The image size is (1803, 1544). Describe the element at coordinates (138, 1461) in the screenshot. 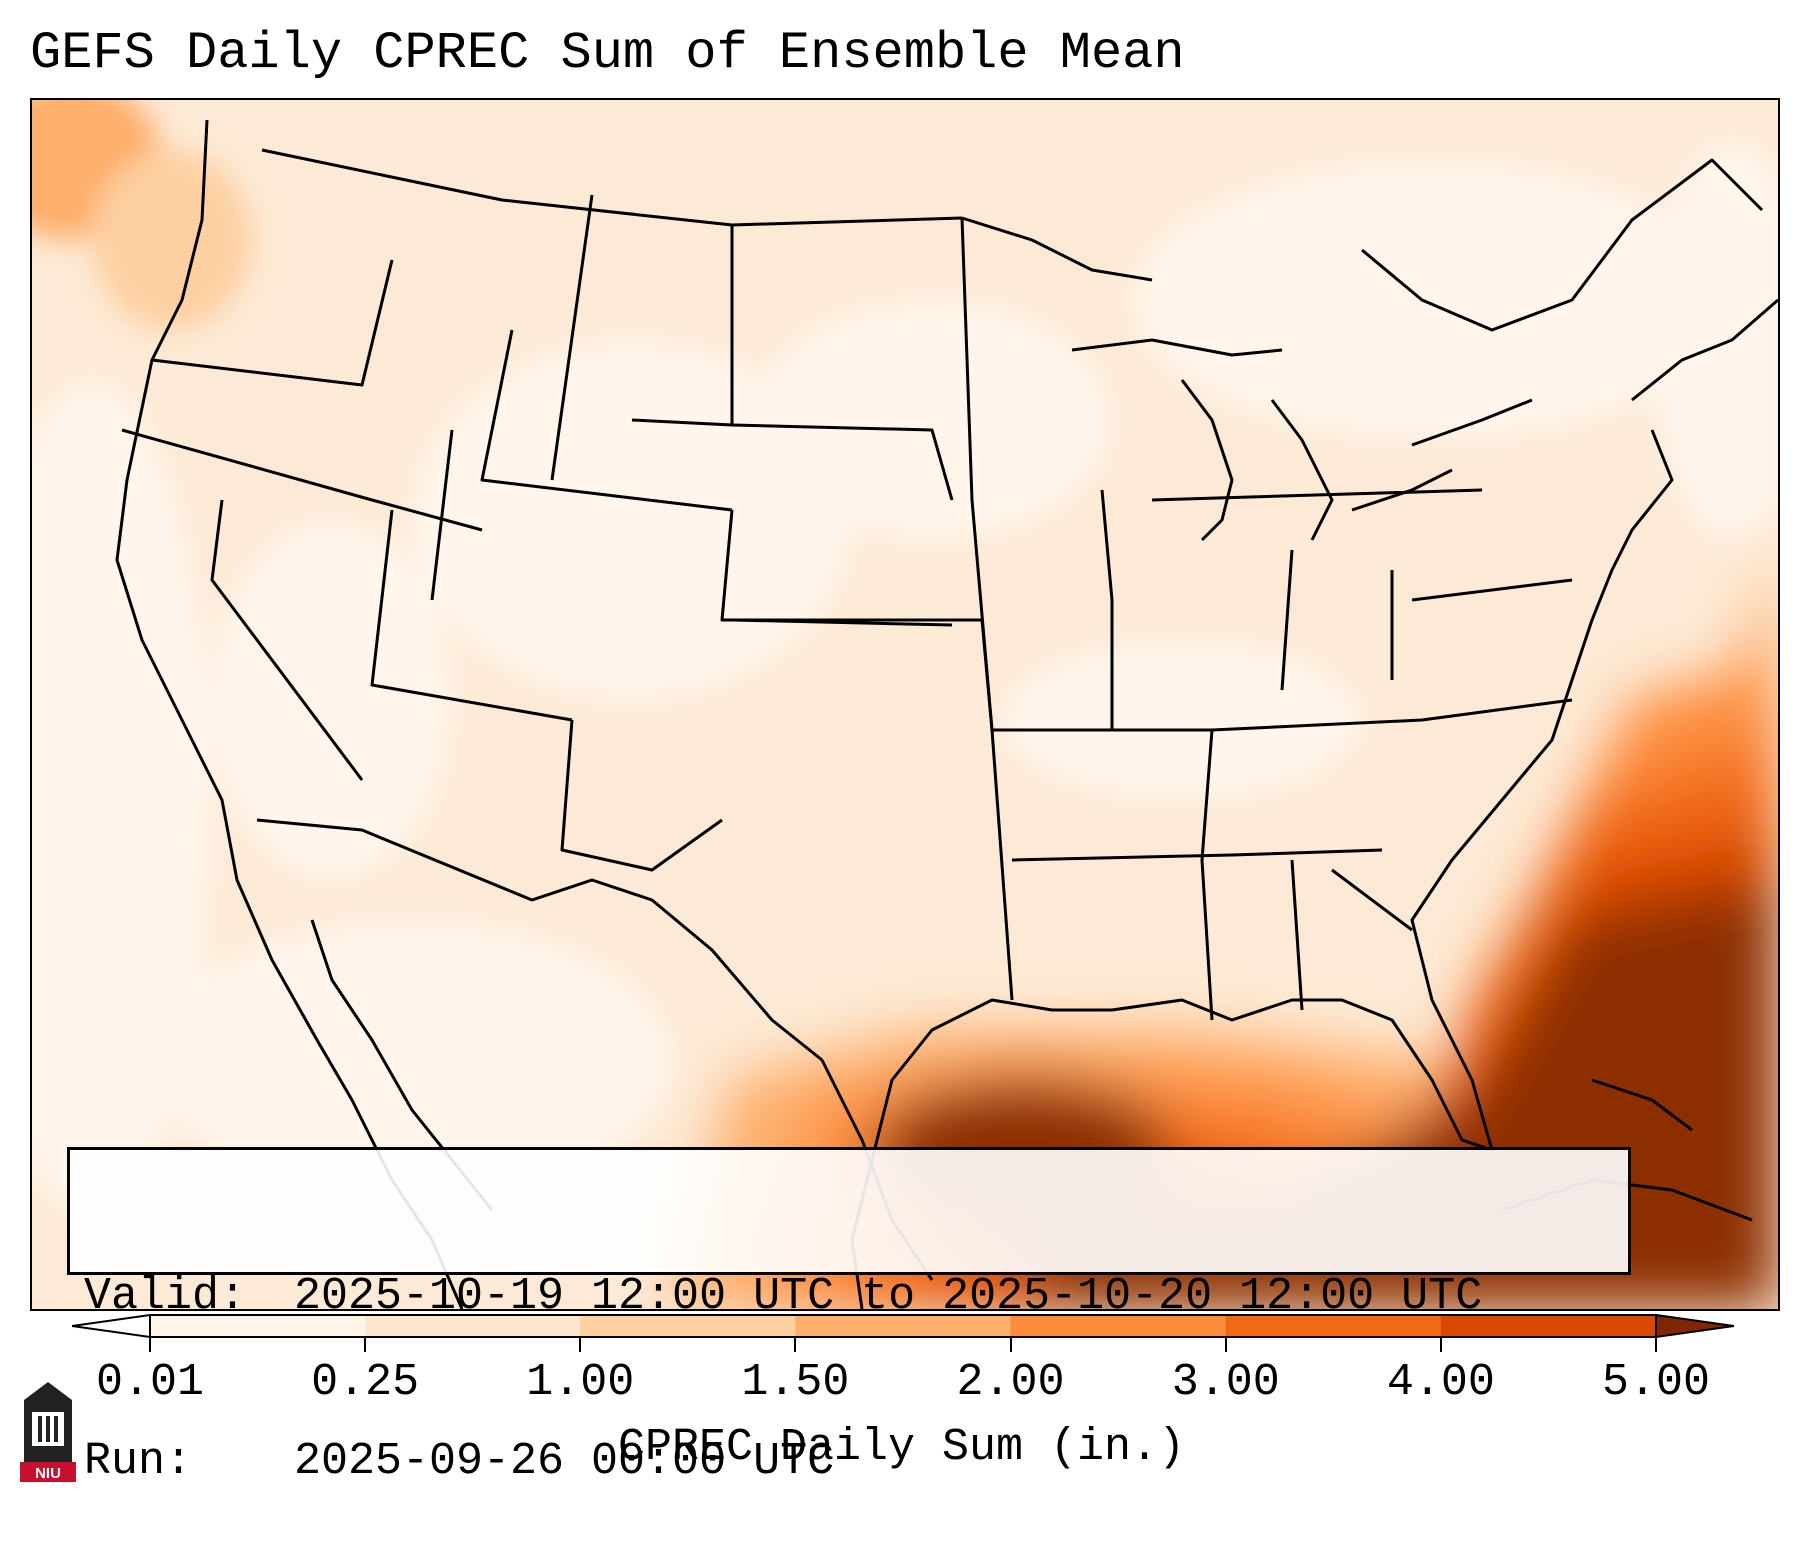

I see `run-label: Run:` at that location.